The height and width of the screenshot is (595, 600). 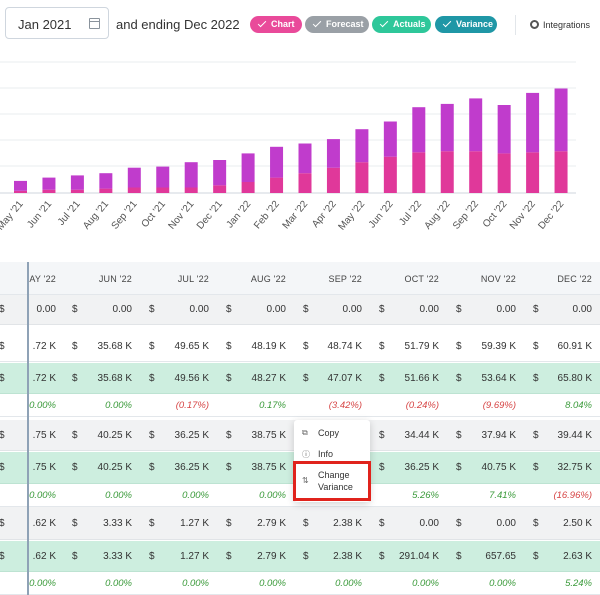 I want to click on integrations-button: Integrations, so click(x=560, y=25).